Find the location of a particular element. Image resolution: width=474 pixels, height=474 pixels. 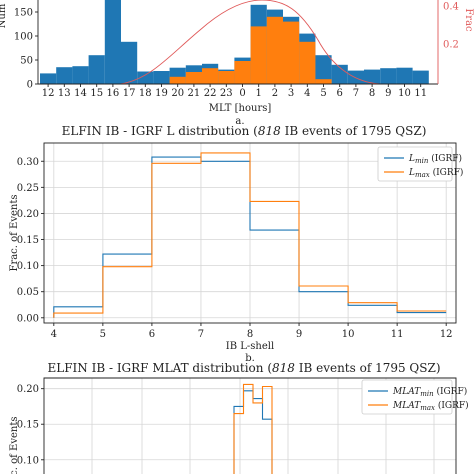

panel-c-y-tick-label: 0.20 is located at coordinates (28, 389).